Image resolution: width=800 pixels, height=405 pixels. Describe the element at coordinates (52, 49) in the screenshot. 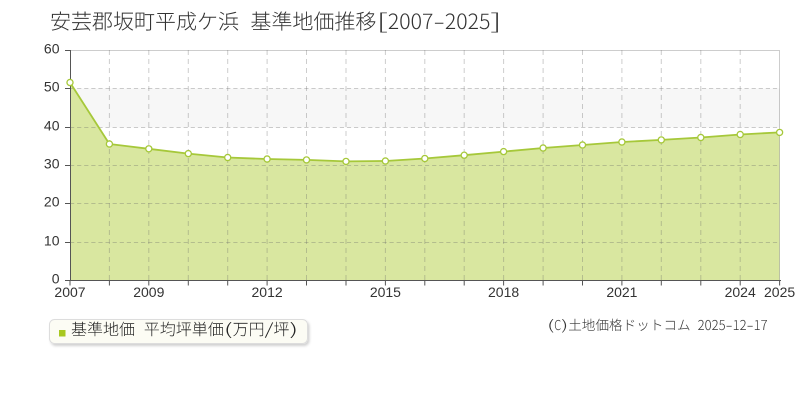

I see `svg-text: 60` at that location.